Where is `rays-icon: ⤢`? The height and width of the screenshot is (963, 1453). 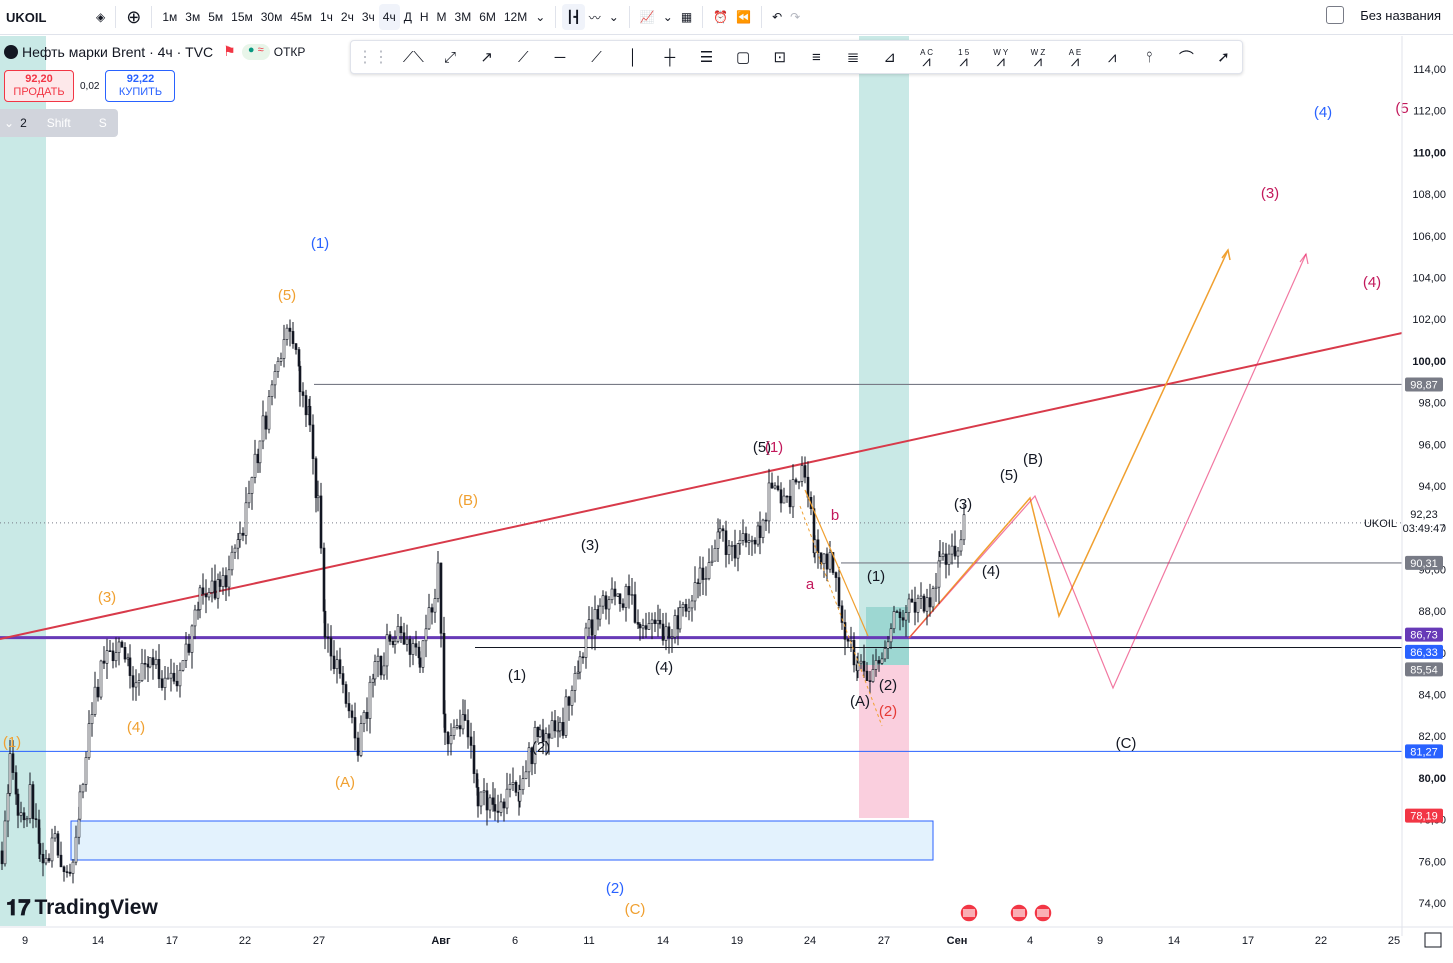 rays-icon: ⤢ is located at coordinates (449, 57).